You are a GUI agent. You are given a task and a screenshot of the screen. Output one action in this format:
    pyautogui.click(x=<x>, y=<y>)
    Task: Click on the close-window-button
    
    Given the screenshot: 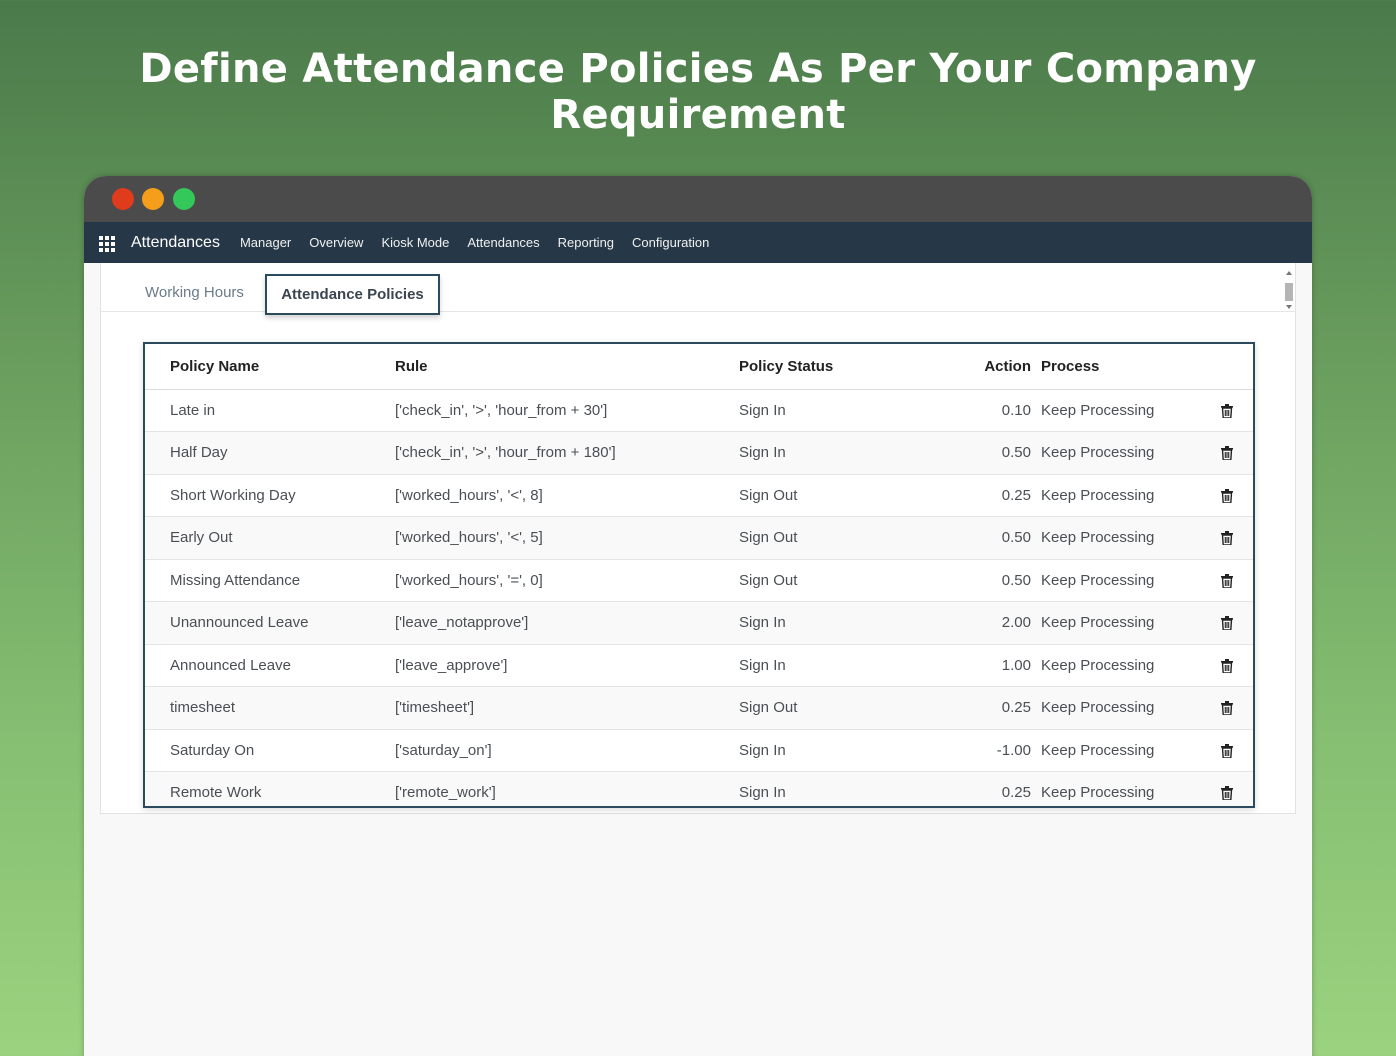 What is the action you would take?
    pyautogui.click(x=123, y=199)
    